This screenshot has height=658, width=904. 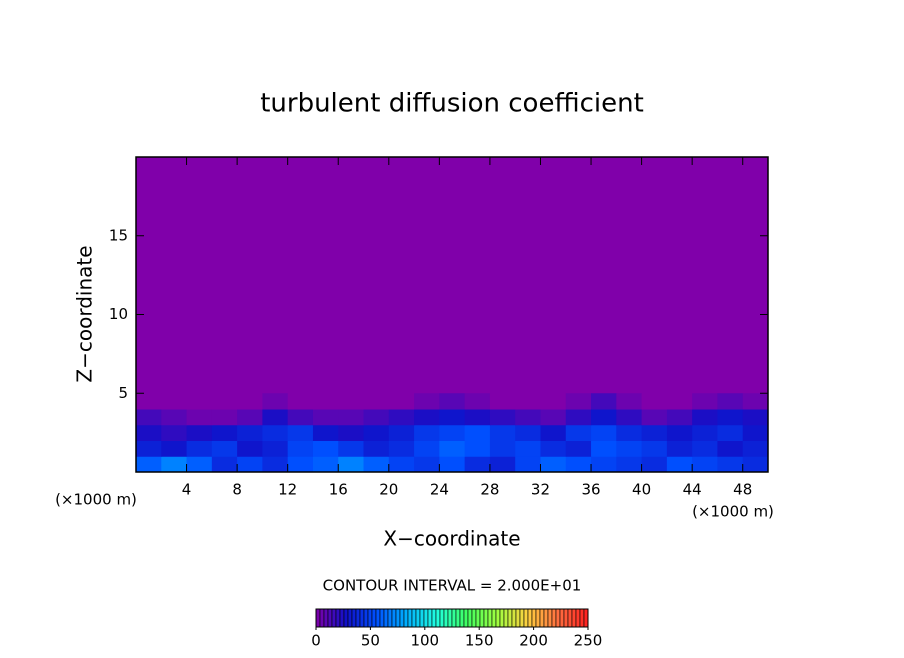 I want to click on y-tick-label: 10, so click(x=118, y=314).